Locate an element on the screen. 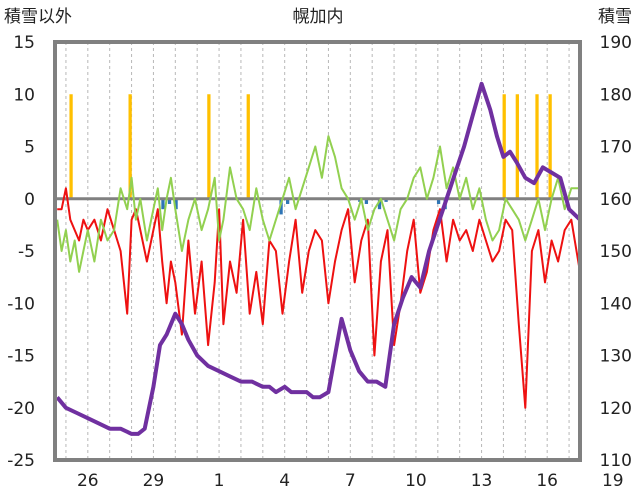  left-axis-ticks: 15 10 5 0 -5 -10 -15 -20 -25 is located at coordinates (21, 252).